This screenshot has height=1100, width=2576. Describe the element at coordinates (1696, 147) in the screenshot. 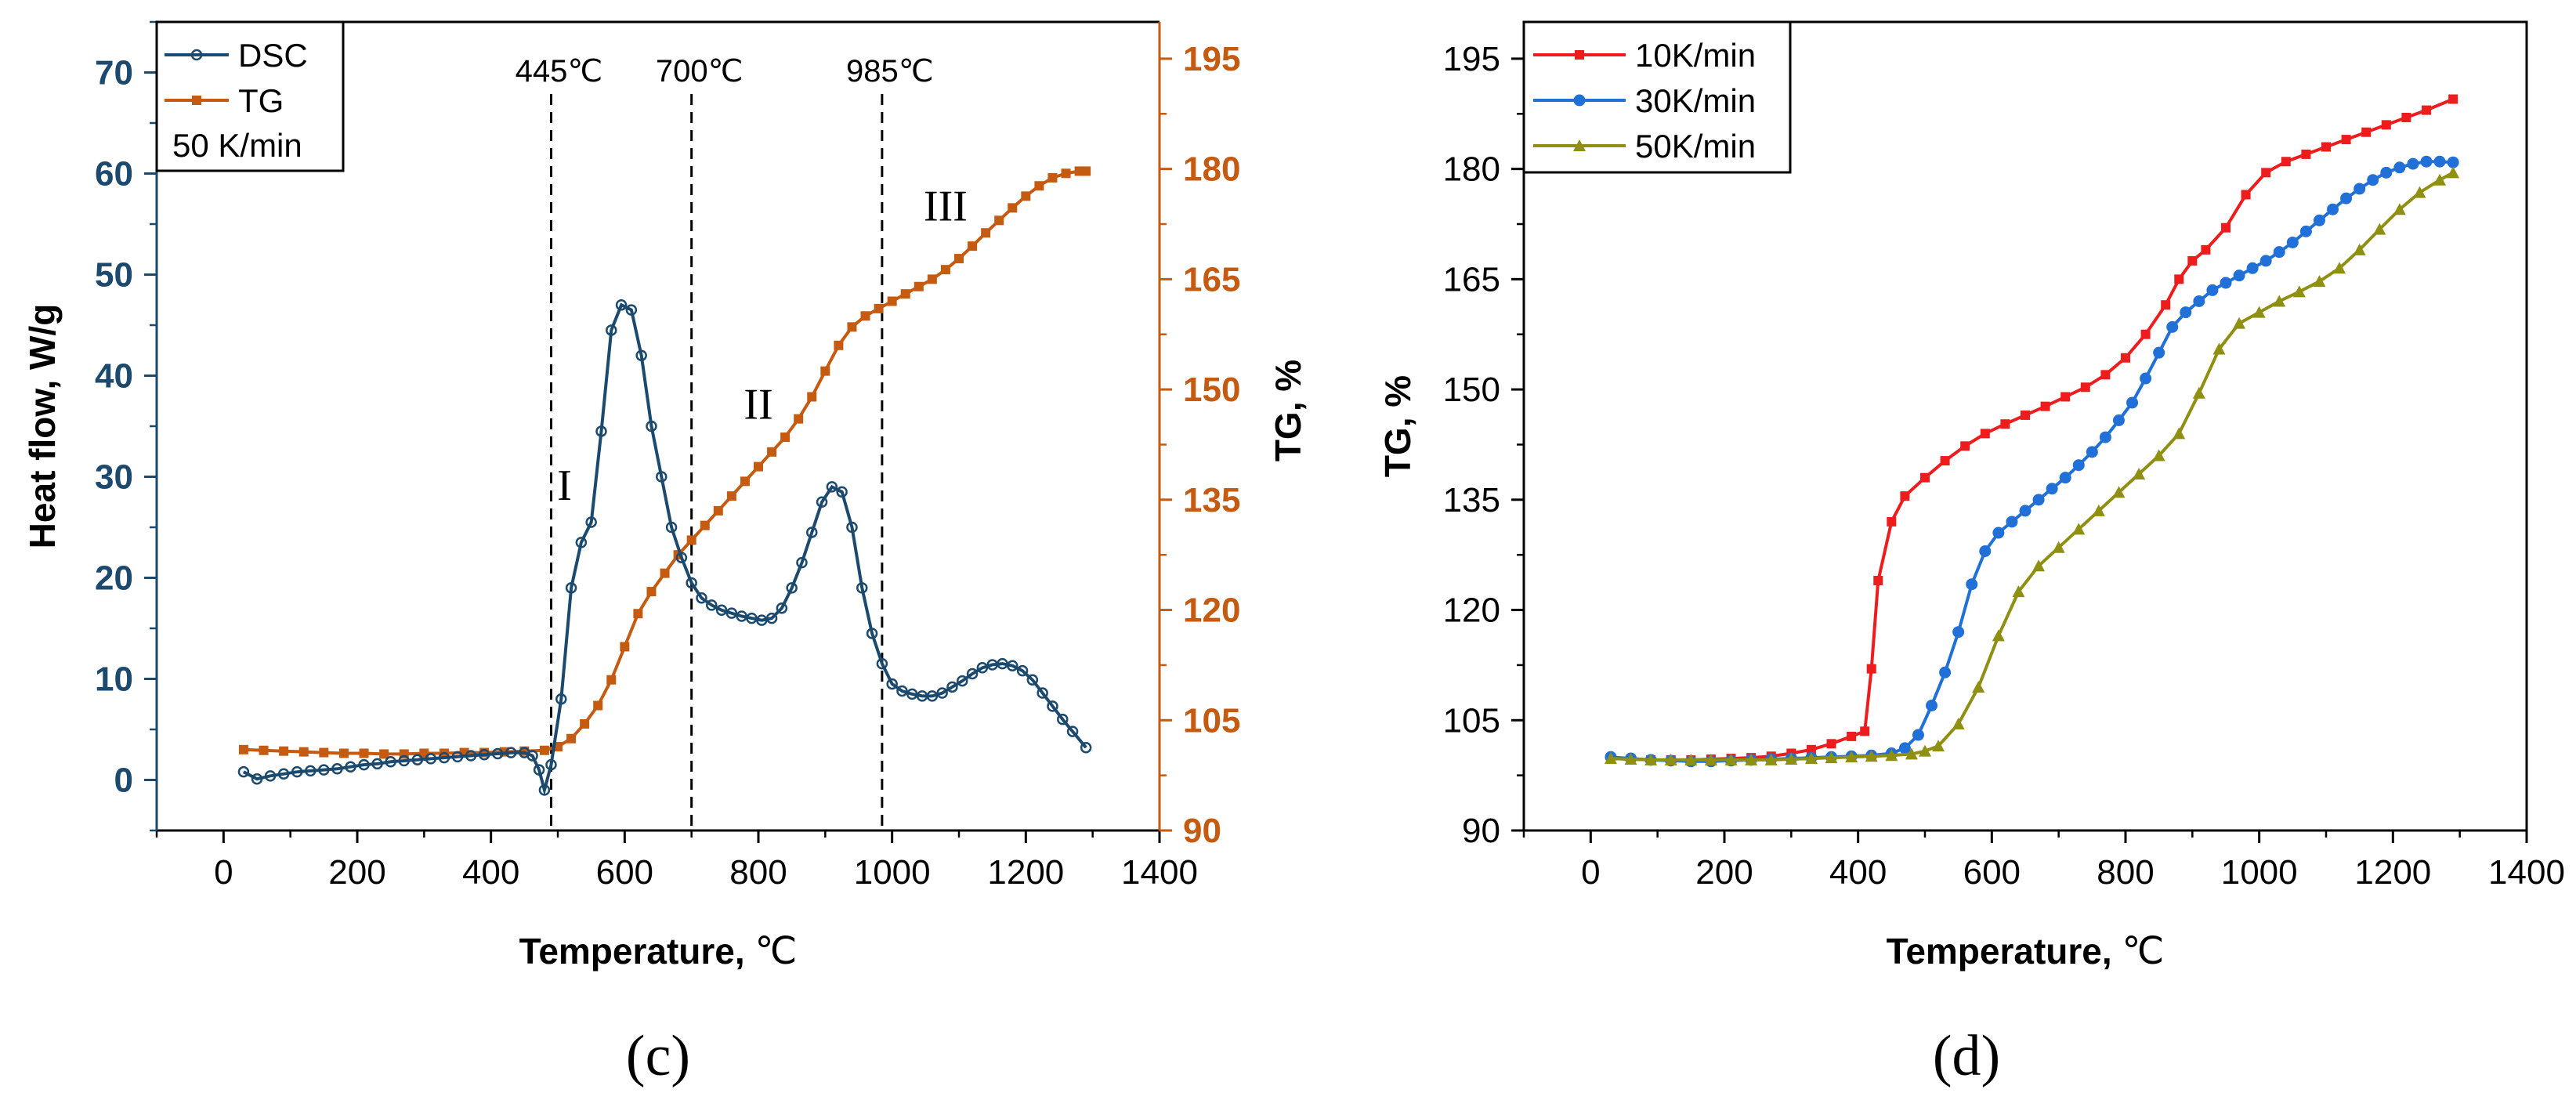

I see `legend-50k-label: 50K/min` at that location.